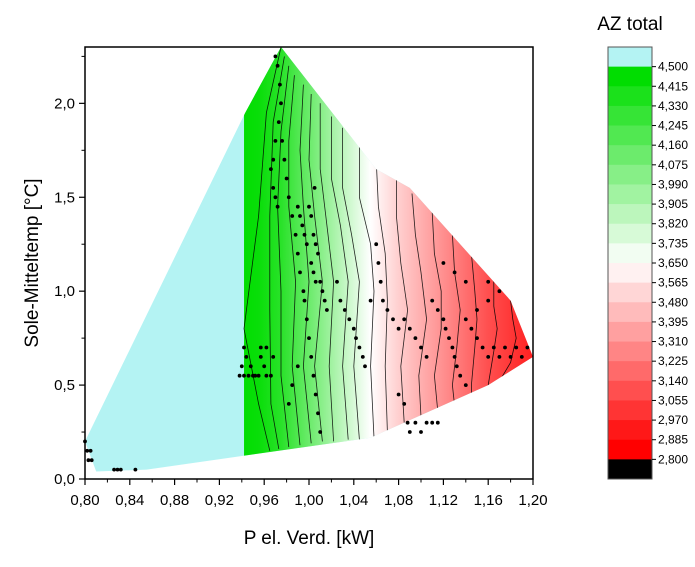  I want to click on x-tick-label: 1,16, so click(488, 500).